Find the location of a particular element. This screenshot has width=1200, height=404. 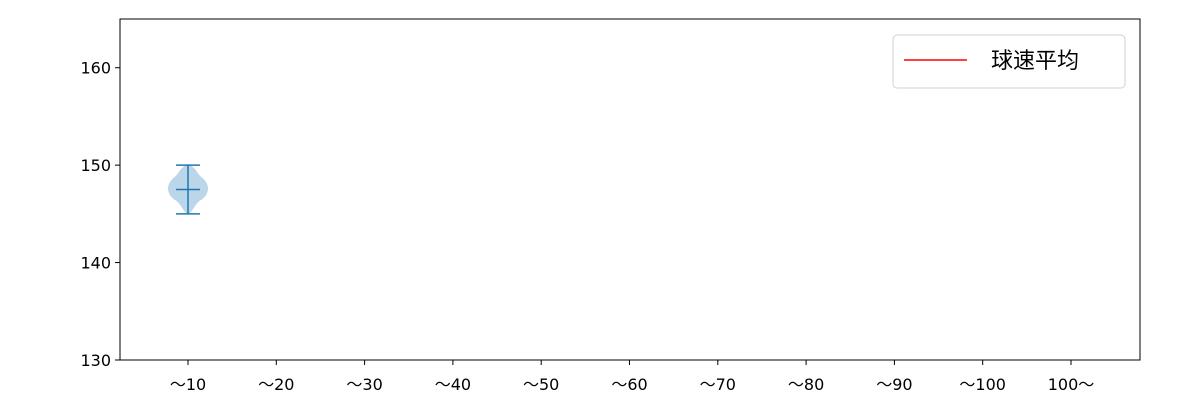

legend: 球速平均 is located at coordinates (1009, 61).